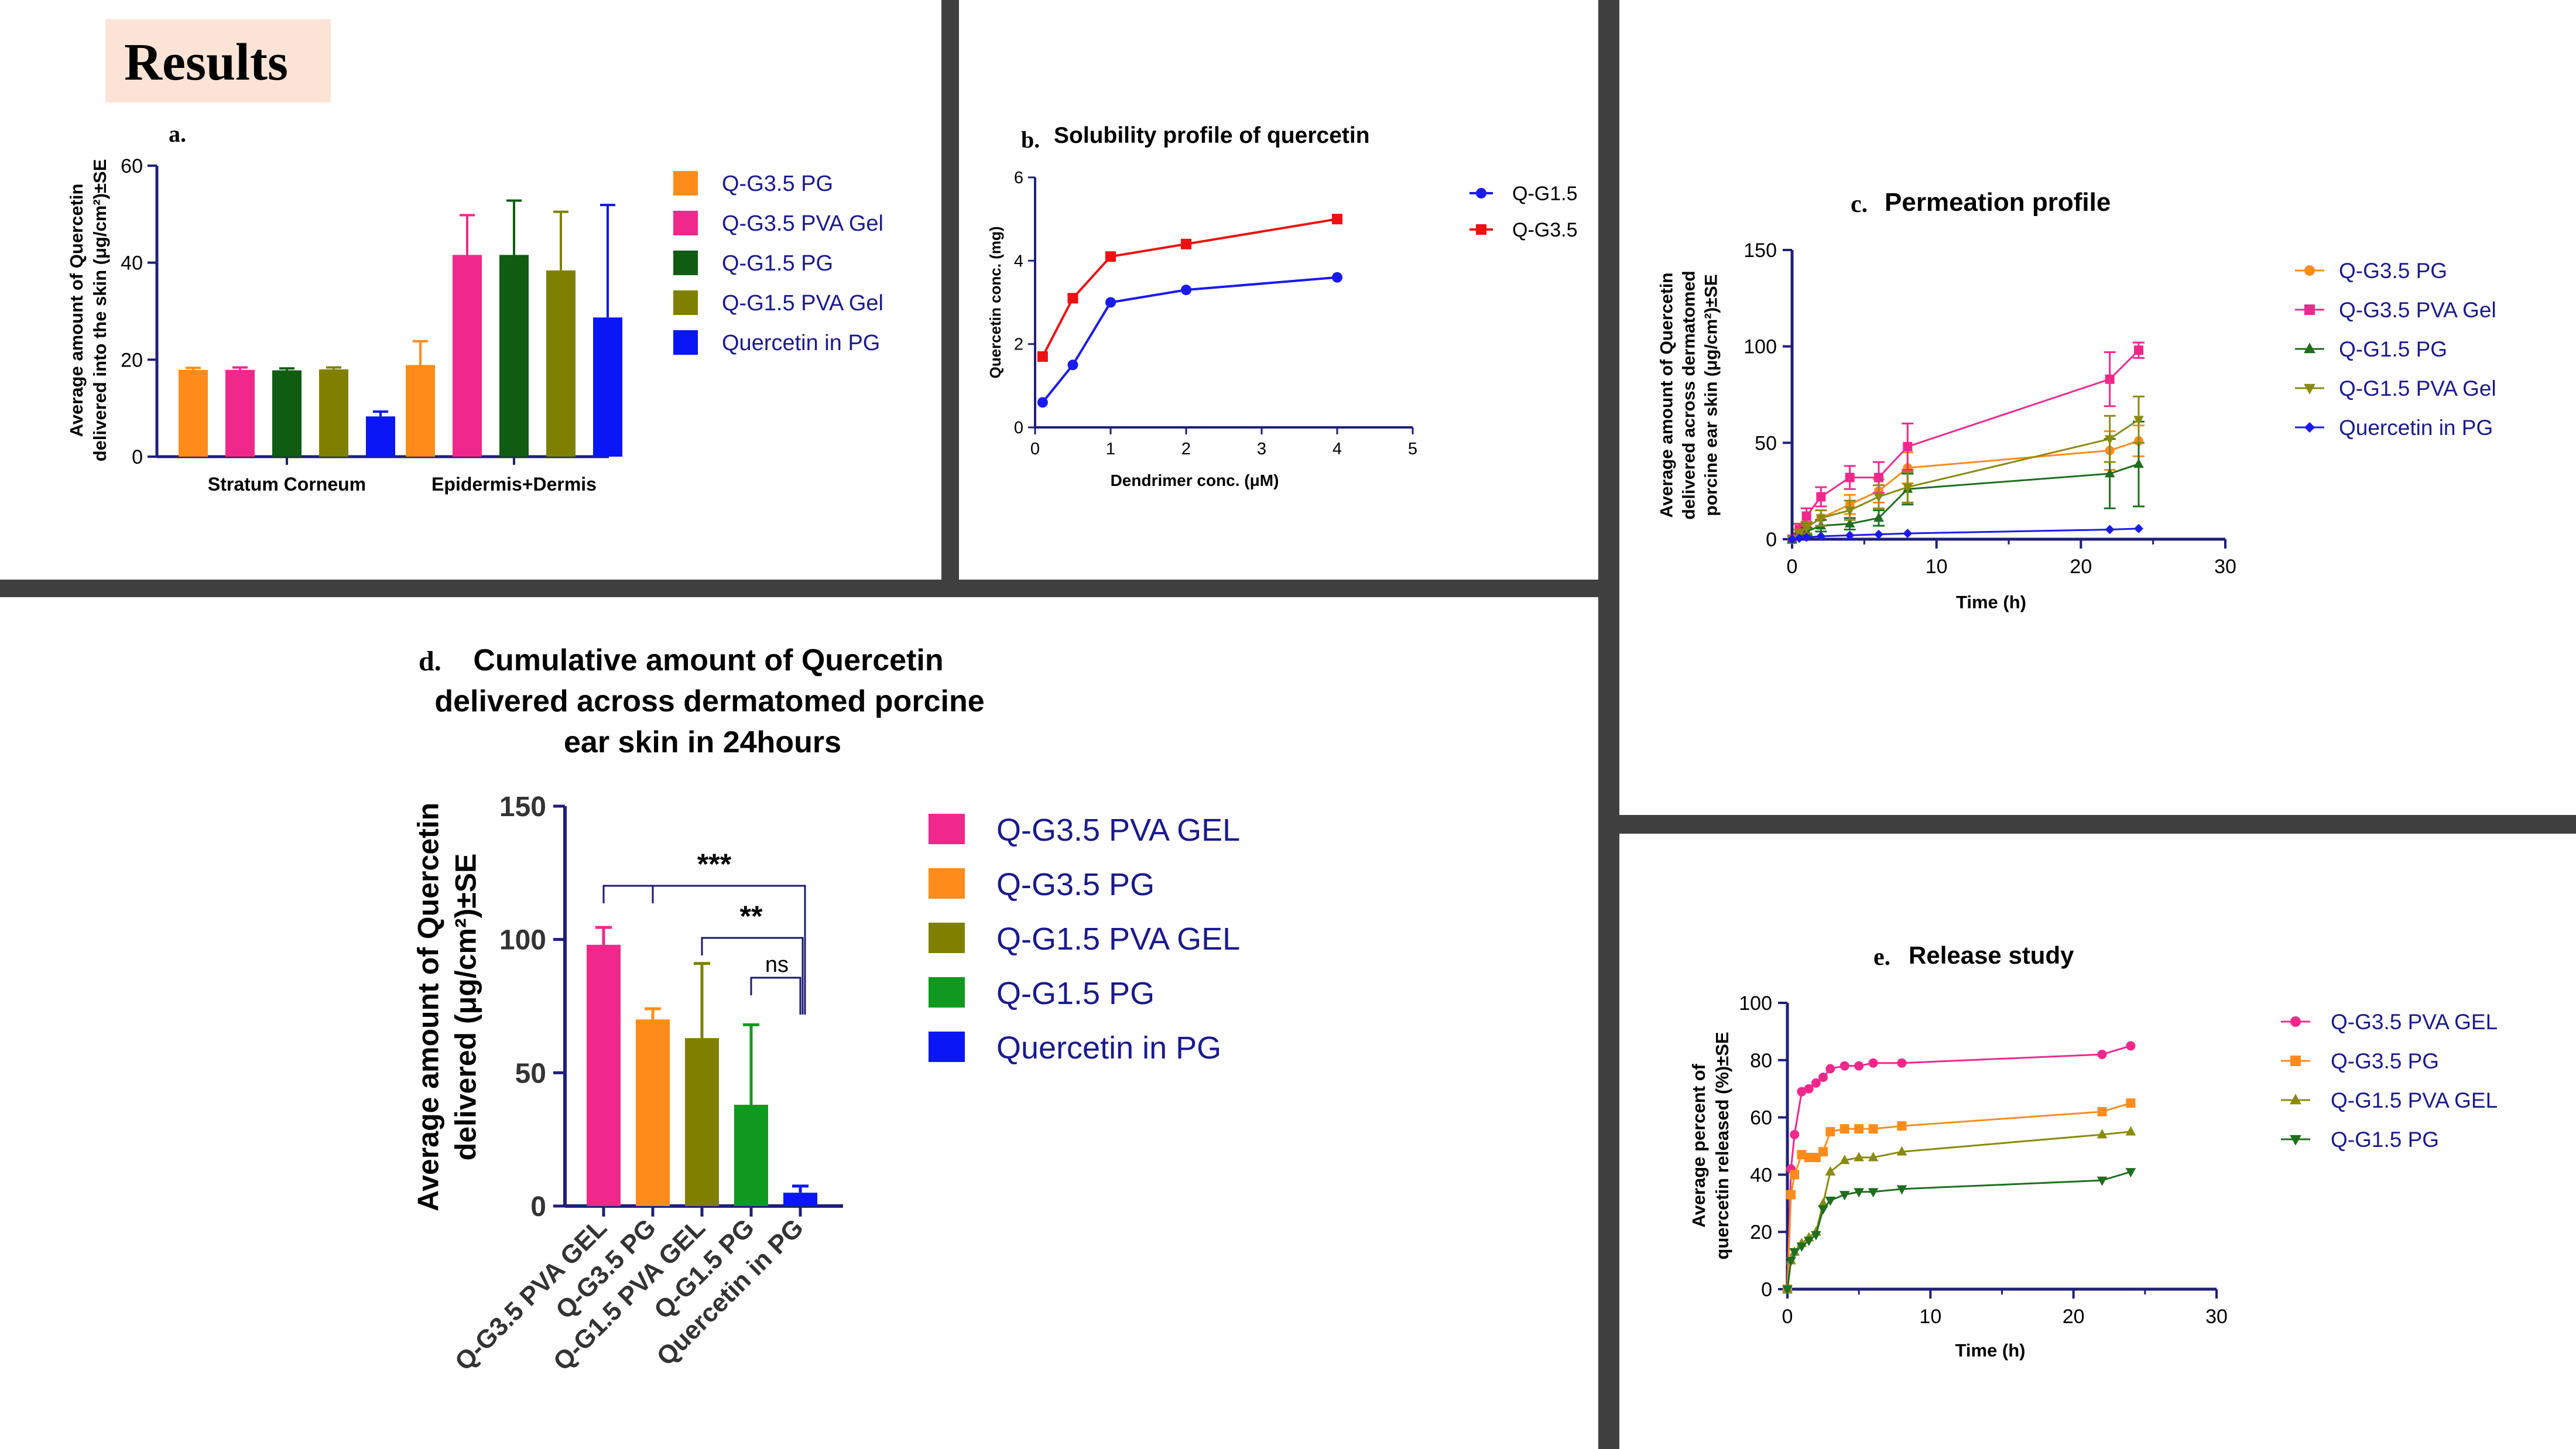 The width and height of the screenshot is (2576, 1449). What do you see at coordinates (1018, 344) in the screenshot?
I see `y-tick-label: 2` at bounding box center [1018, 344].